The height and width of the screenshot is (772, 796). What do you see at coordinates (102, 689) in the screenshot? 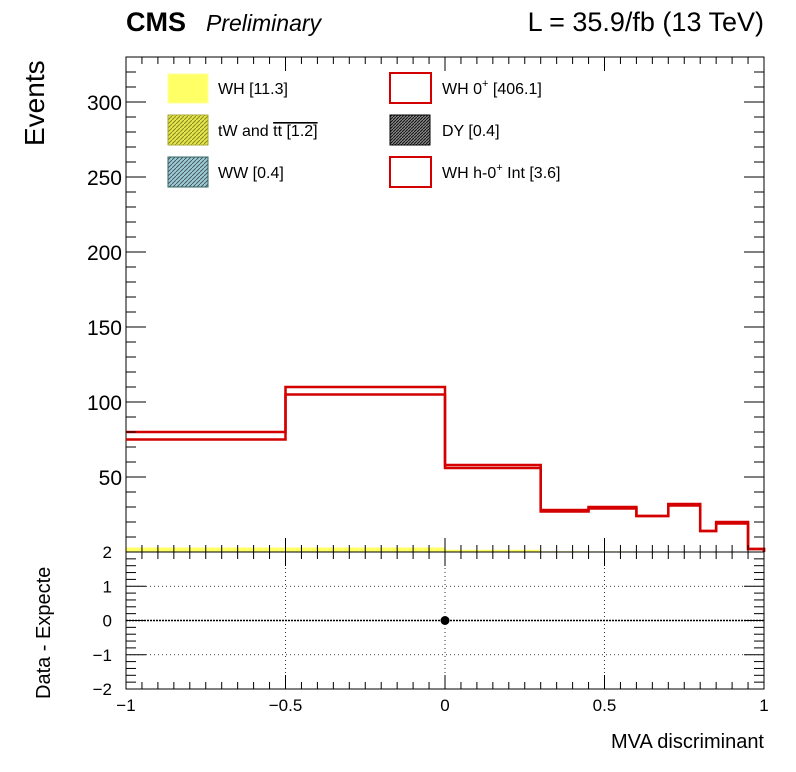
I see `ratio-y-tick-label-0: −2` at bounding box center [102, 689].